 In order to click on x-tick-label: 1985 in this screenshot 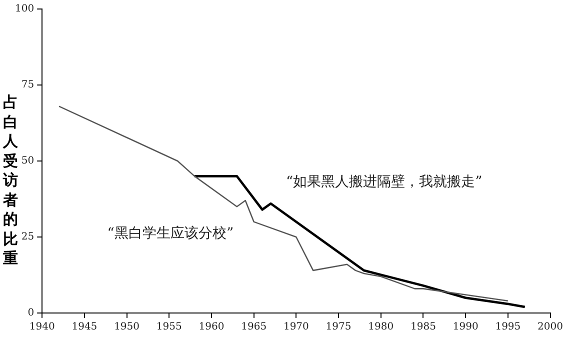, I will do `click(423, 327)`.